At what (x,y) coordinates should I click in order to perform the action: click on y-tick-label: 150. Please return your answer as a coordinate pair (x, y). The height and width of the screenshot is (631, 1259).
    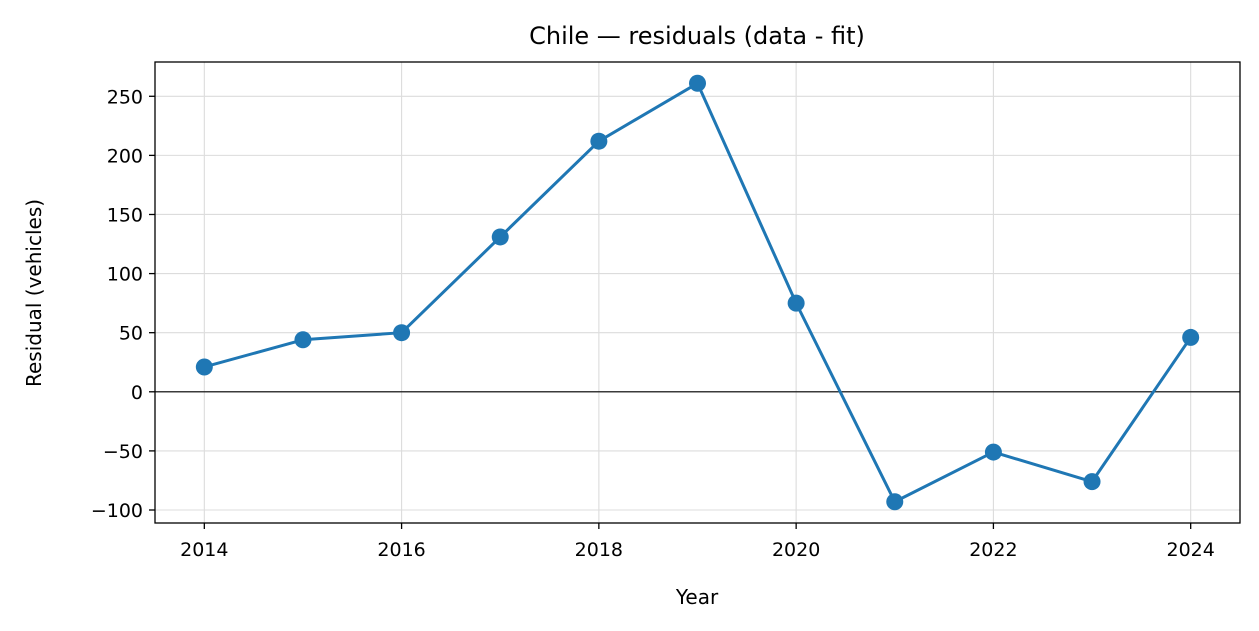
    Looking at the image, I should click on (125, 215).